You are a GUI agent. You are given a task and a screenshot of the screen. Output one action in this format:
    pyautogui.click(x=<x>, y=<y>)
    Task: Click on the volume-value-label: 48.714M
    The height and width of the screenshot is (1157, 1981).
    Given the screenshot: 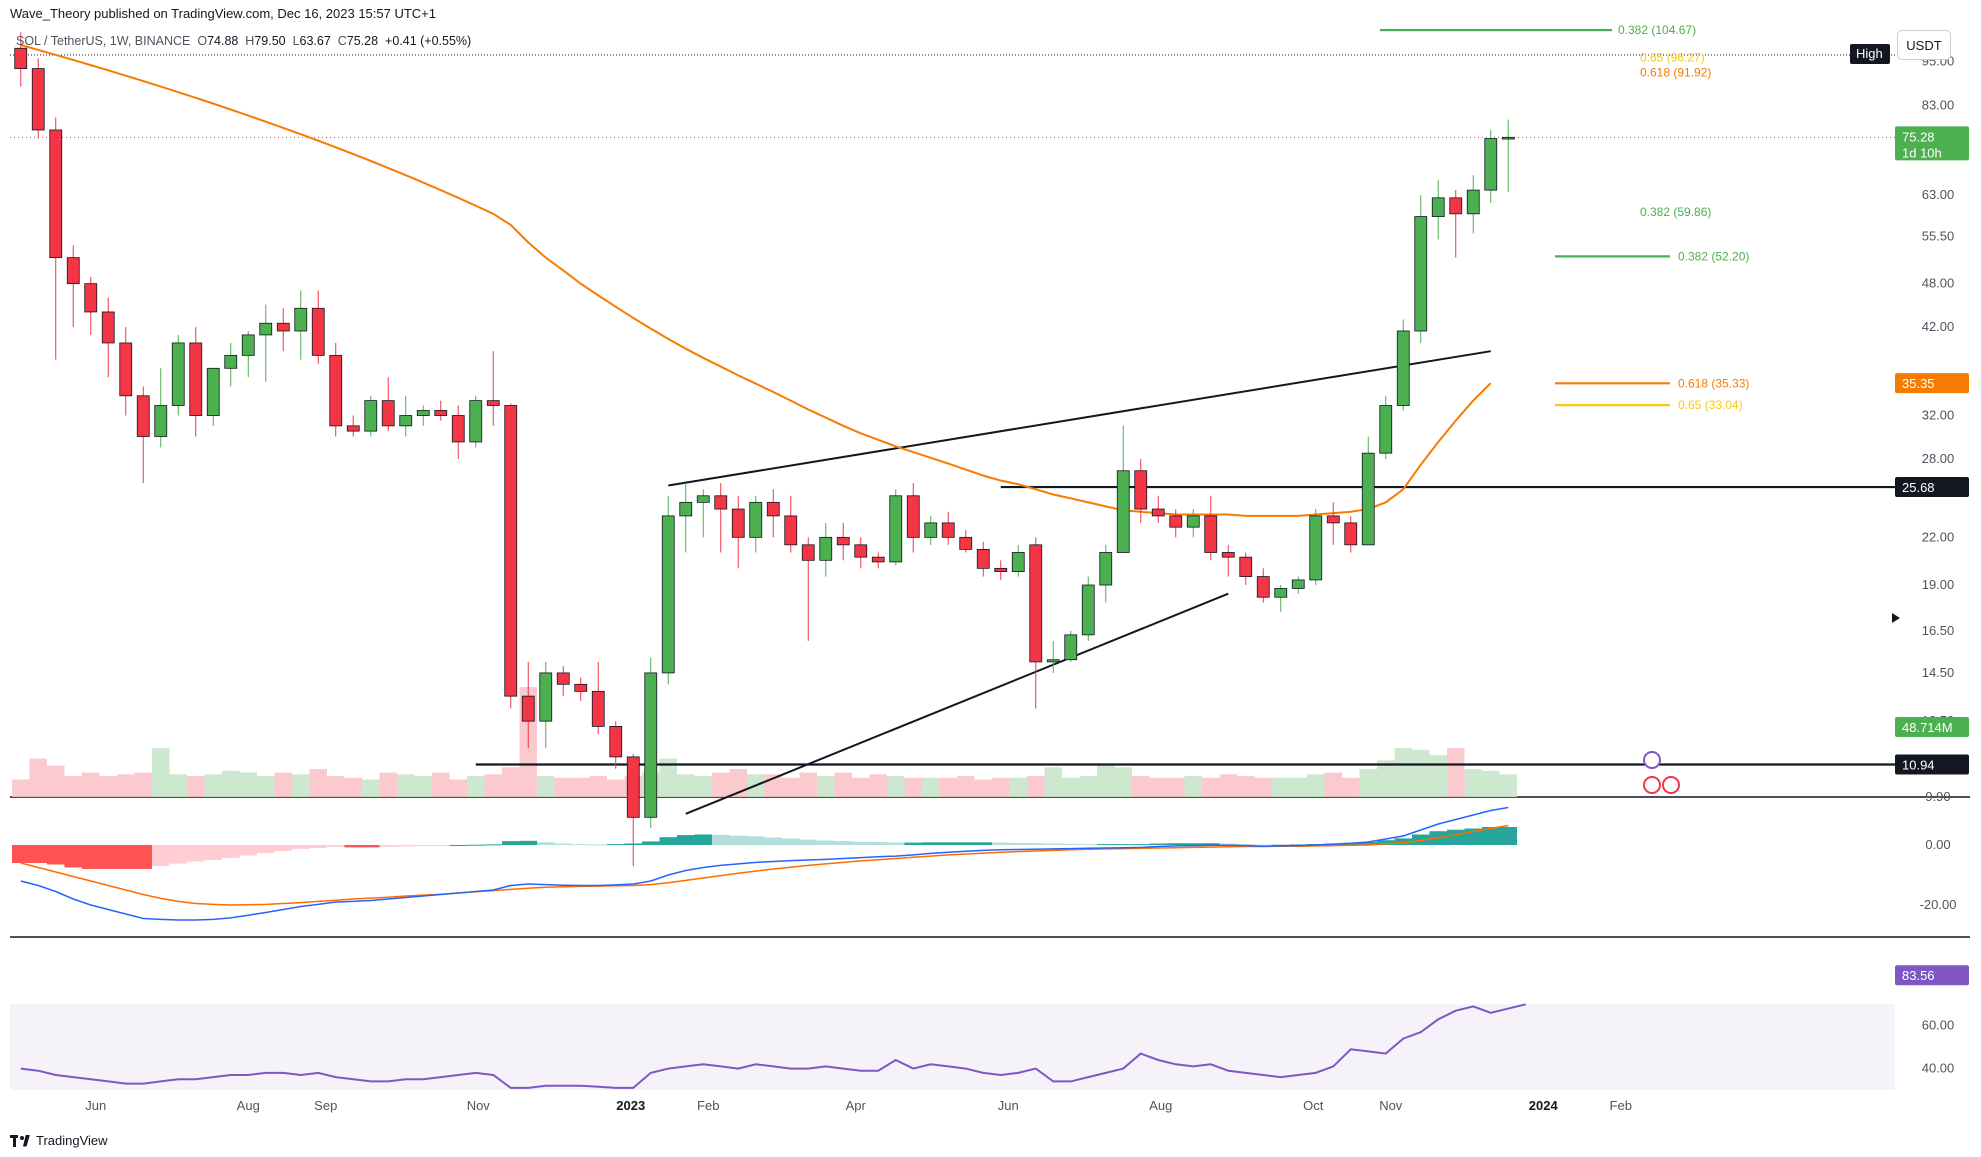 What is the action you would take?
    pyautogui.click(x=1927, y=727)
    